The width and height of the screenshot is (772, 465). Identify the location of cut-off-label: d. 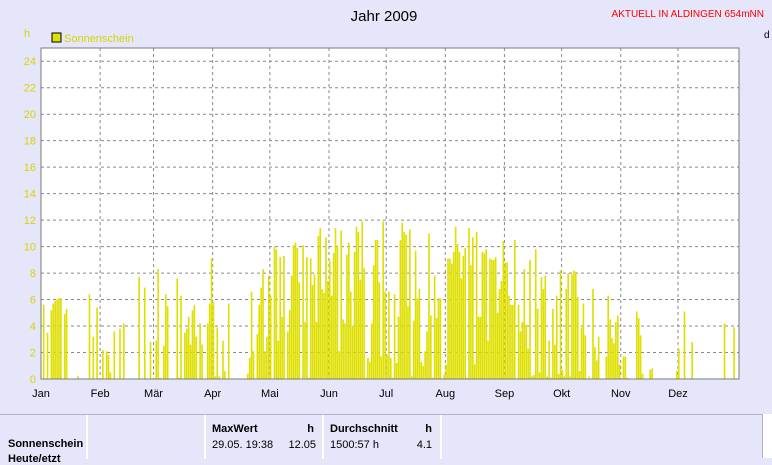
(767, 35).